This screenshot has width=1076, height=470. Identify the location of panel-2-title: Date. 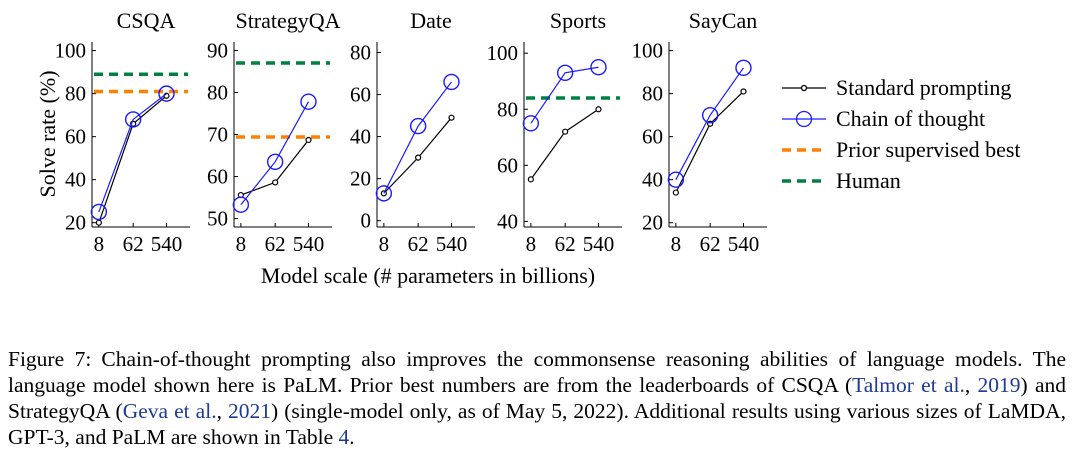
(431, 20).